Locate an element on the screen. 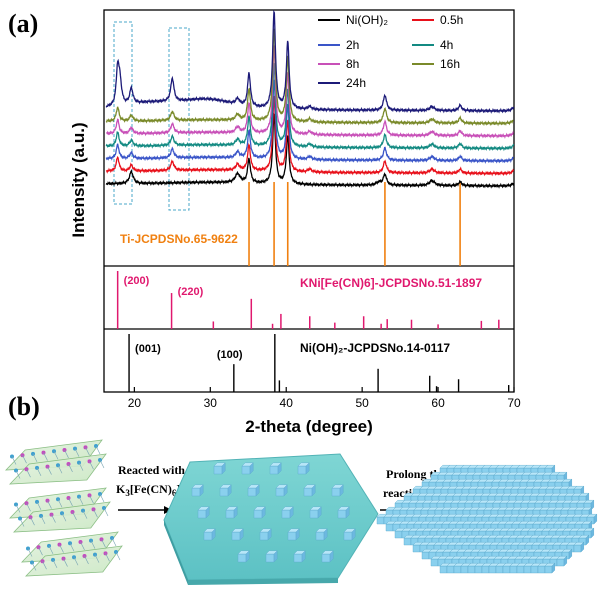 The width and height of the screenshot is (600, 595). layer-sheet is located at coordinates (74, 561).